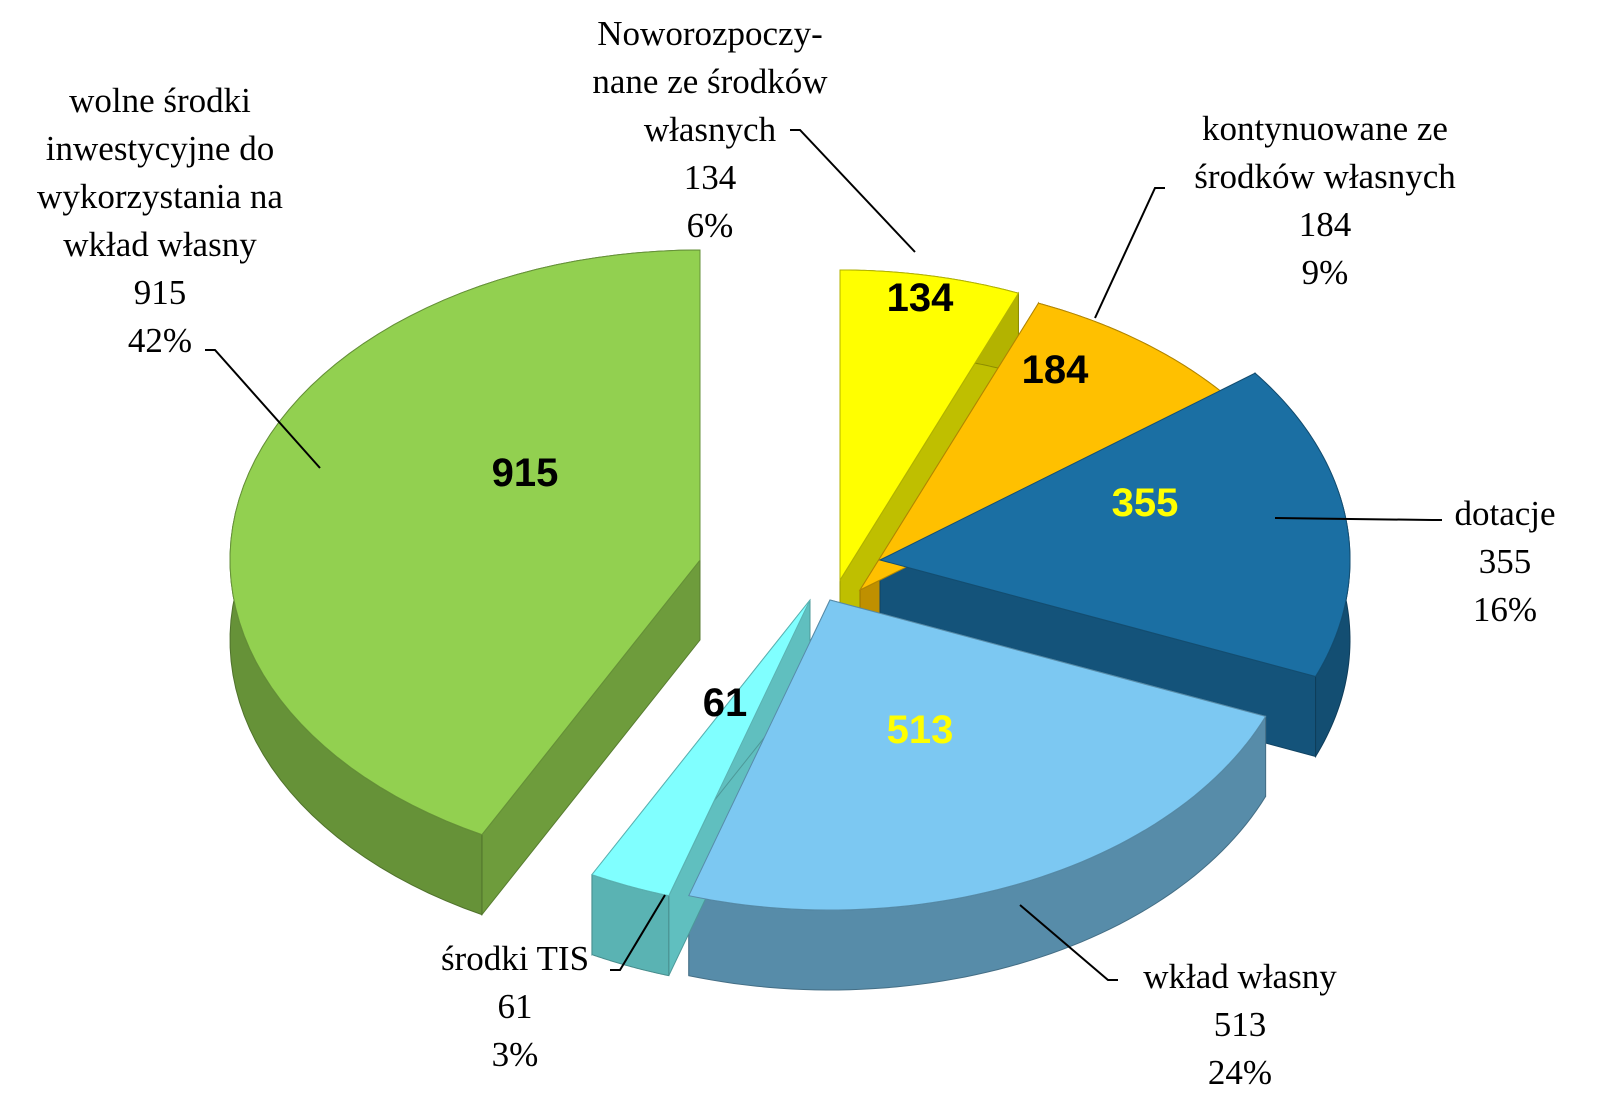  What do you see at coordinates (1145, 503) in the screenshot?
I see `slice-value-label: 355` at bounding box center [1145, 503].